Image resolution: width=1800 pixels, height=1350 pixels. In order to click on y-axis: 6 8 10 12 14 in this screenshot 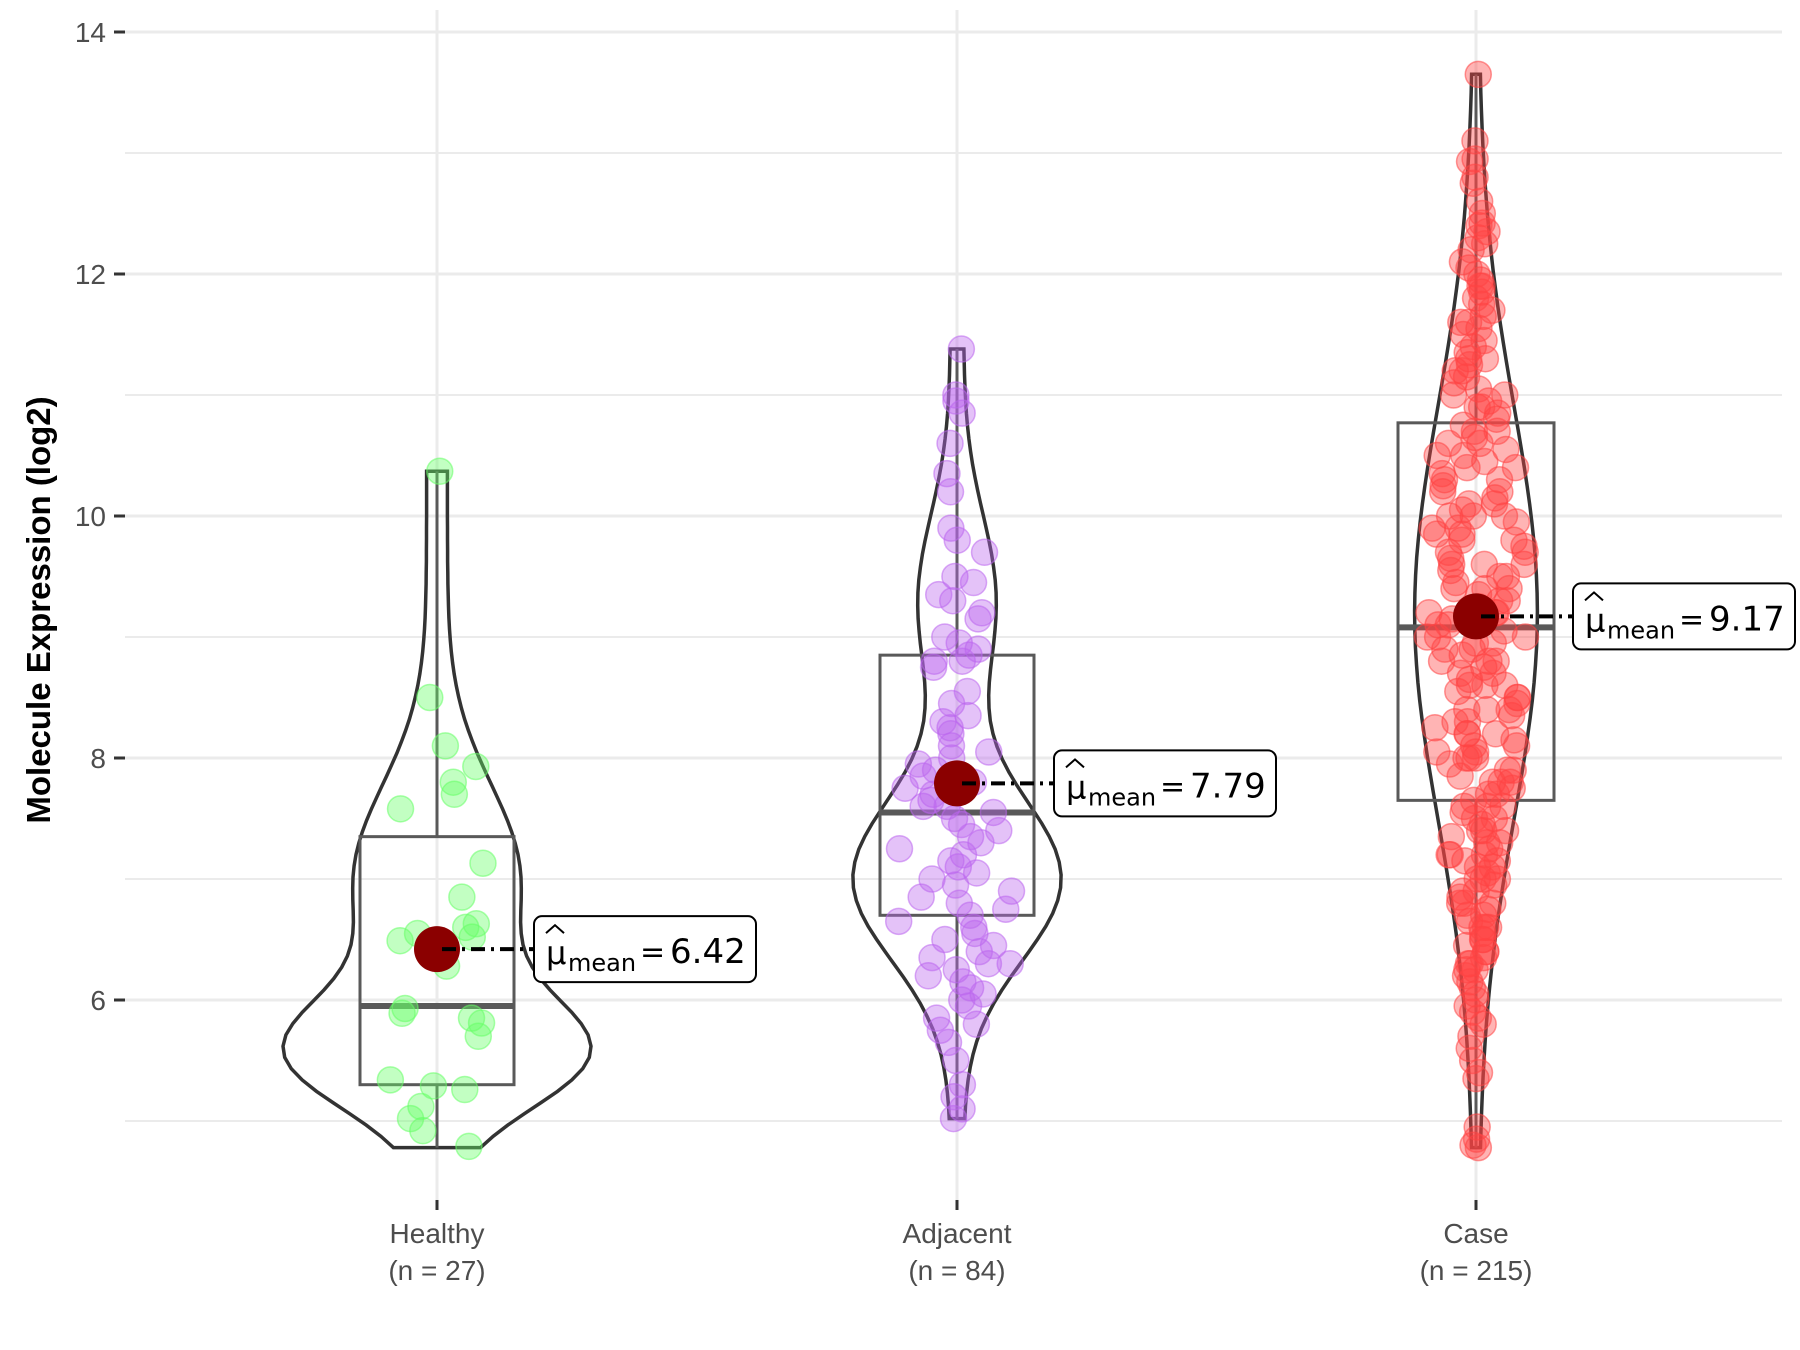, I will do `click(100, 516)`.